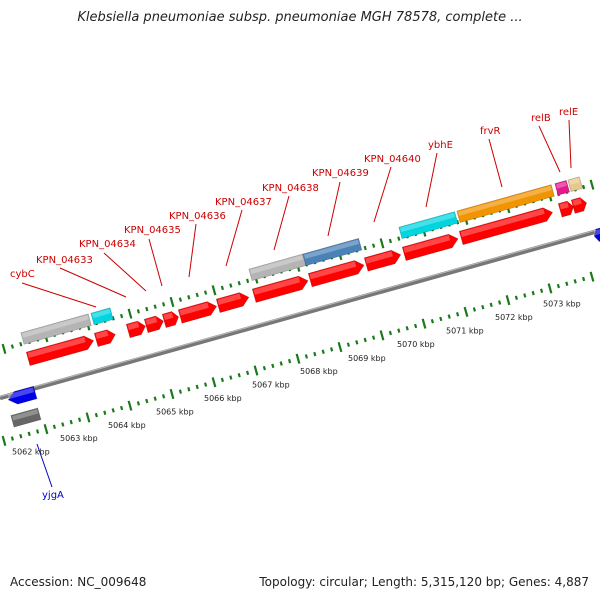 This screenshot has width=600, height=600. I want to click on gene-cybc, so click(56, 329).